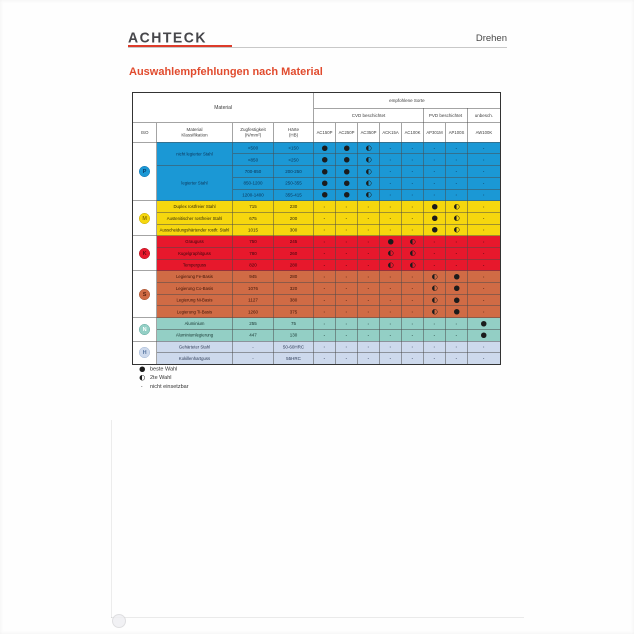 The height and width of the screenshot is (634, 634). What do you see at coordinates (317, 183) in the screenshot?
I see `table-row: legierter Stahl 700-850 200-250 · · · · ·` at bounding box center [317, 183].